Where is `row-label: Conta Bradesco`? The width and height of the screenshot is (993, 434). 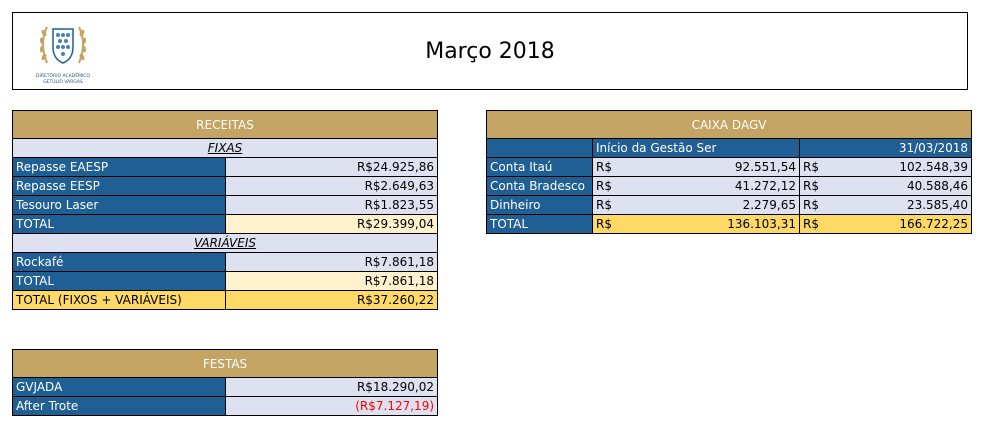
row-label: Conta Bradesco is located at coordinates (539, 186).